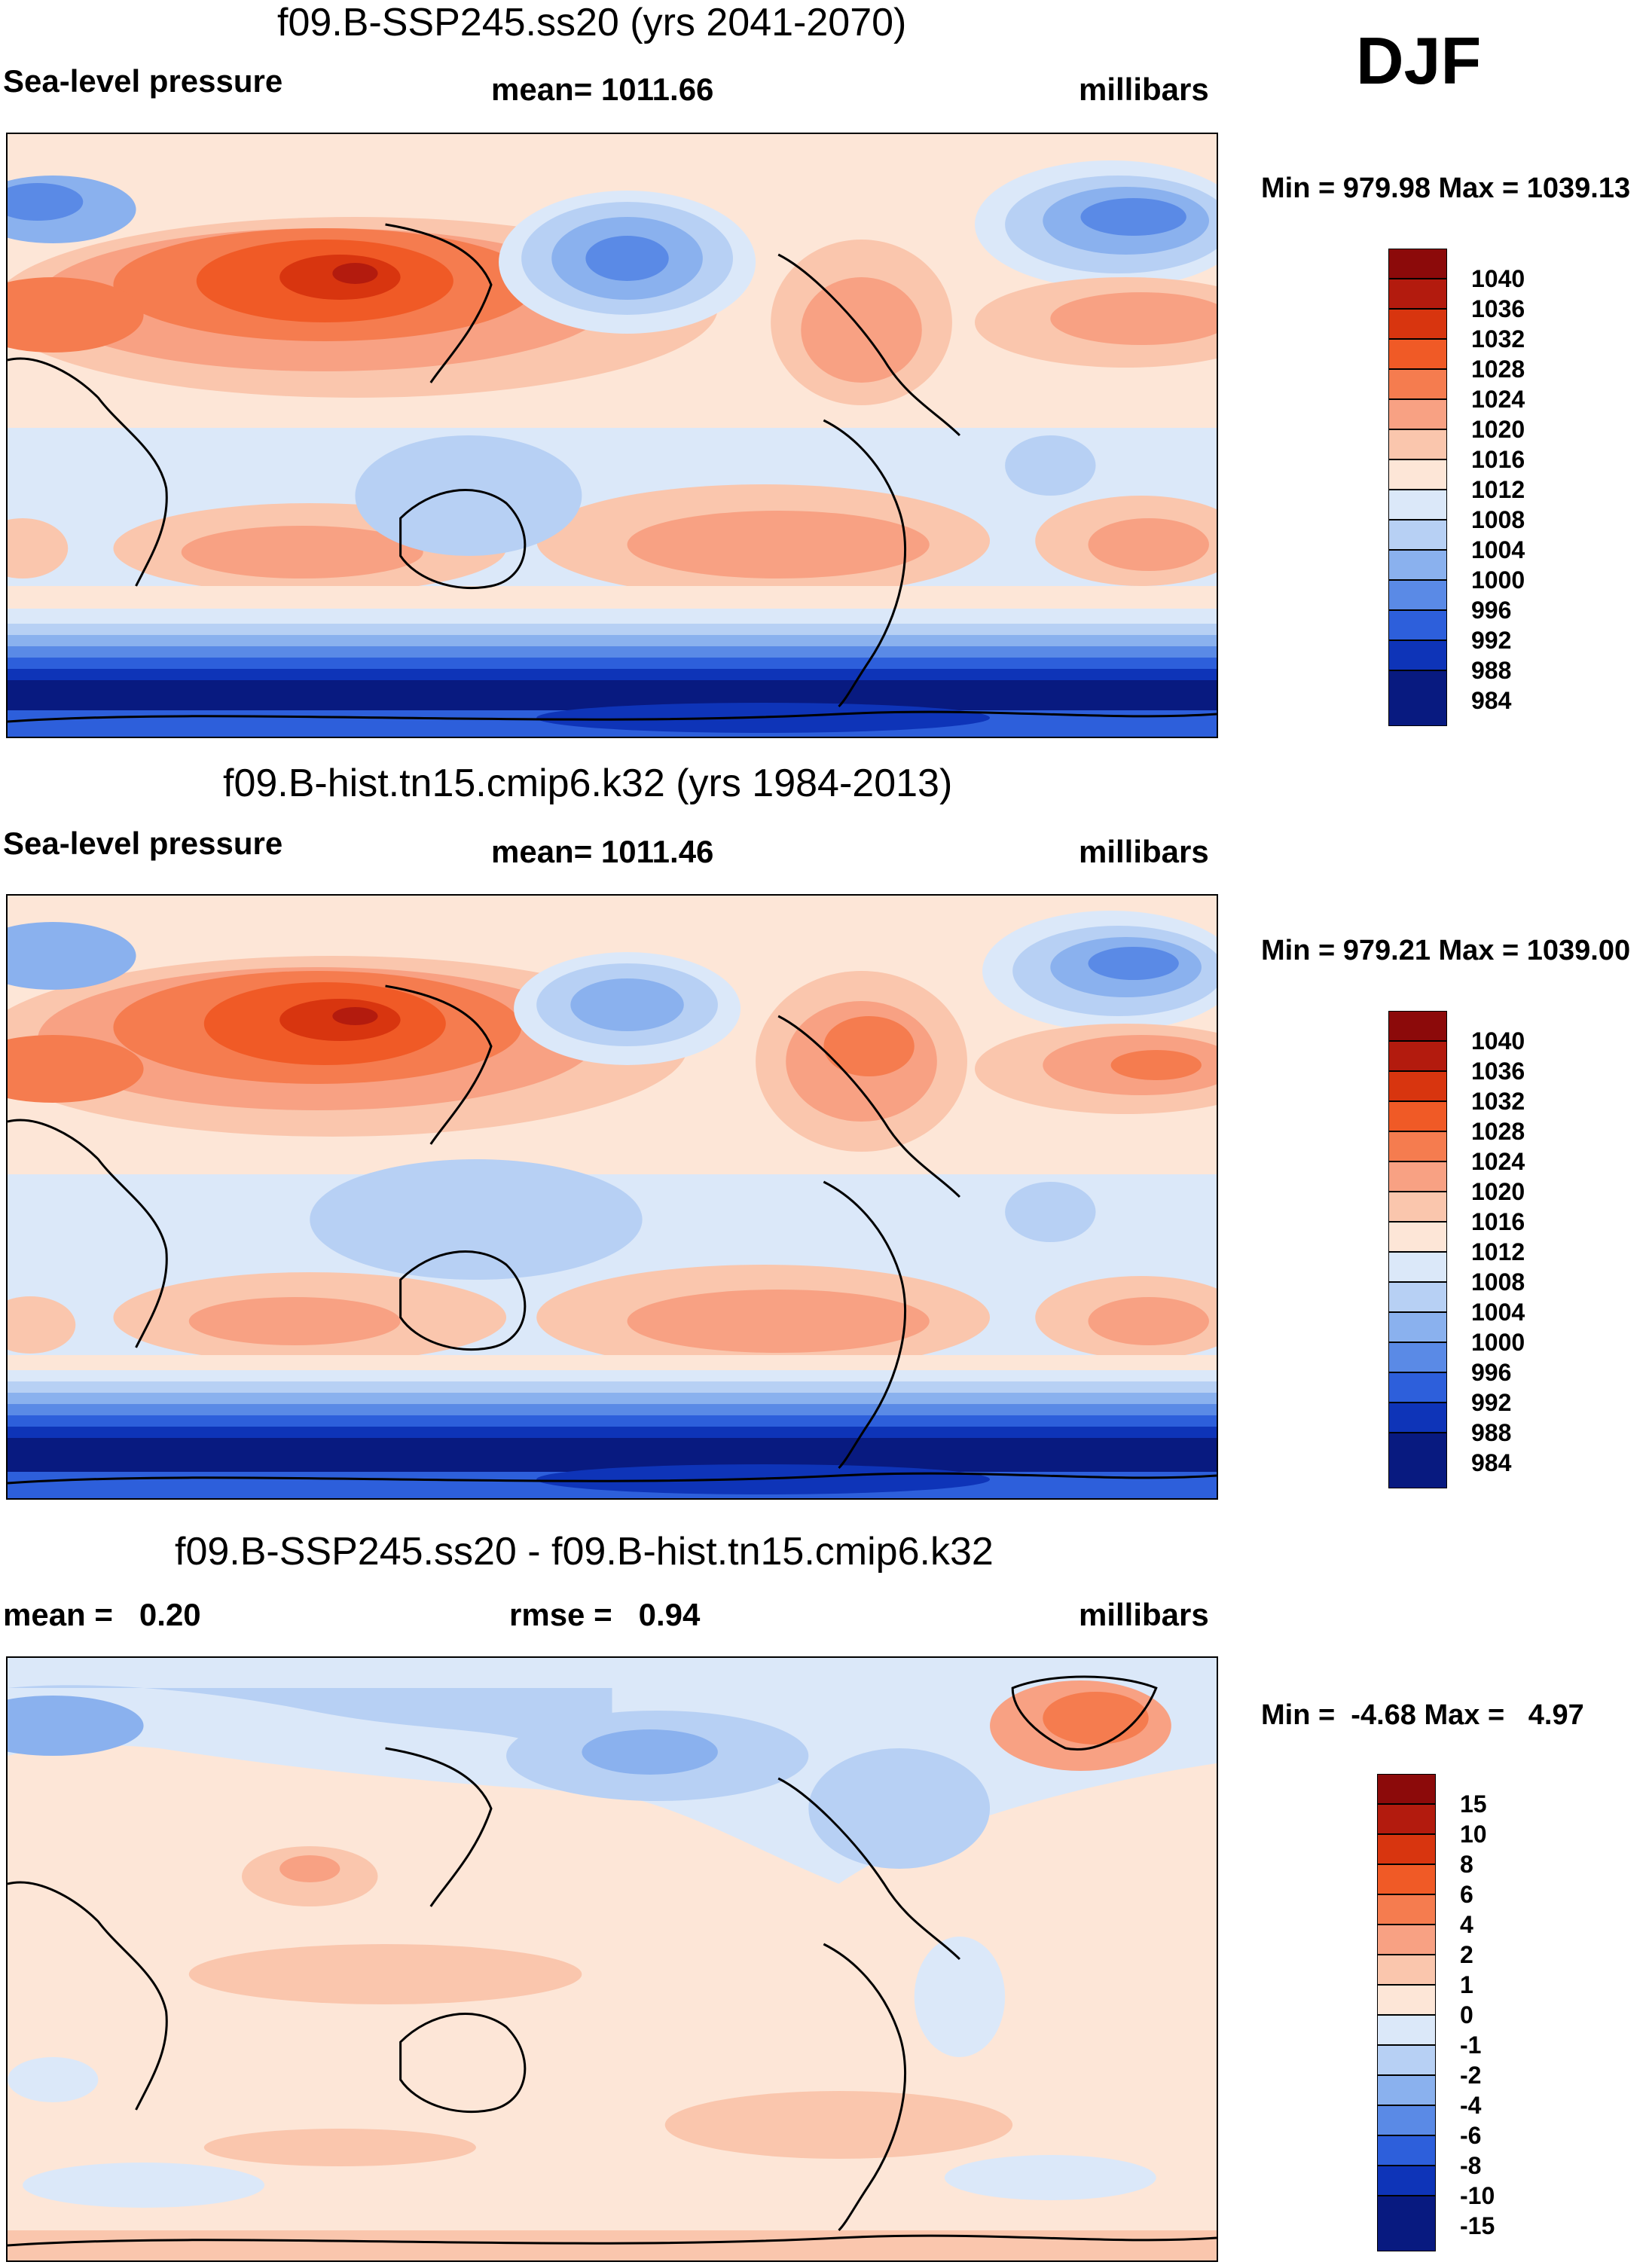  What do you see at coordinates (102, 1615) in the screenshot?
I see `mean-label: mean = 0.20` at bounding box center [102, 1615].